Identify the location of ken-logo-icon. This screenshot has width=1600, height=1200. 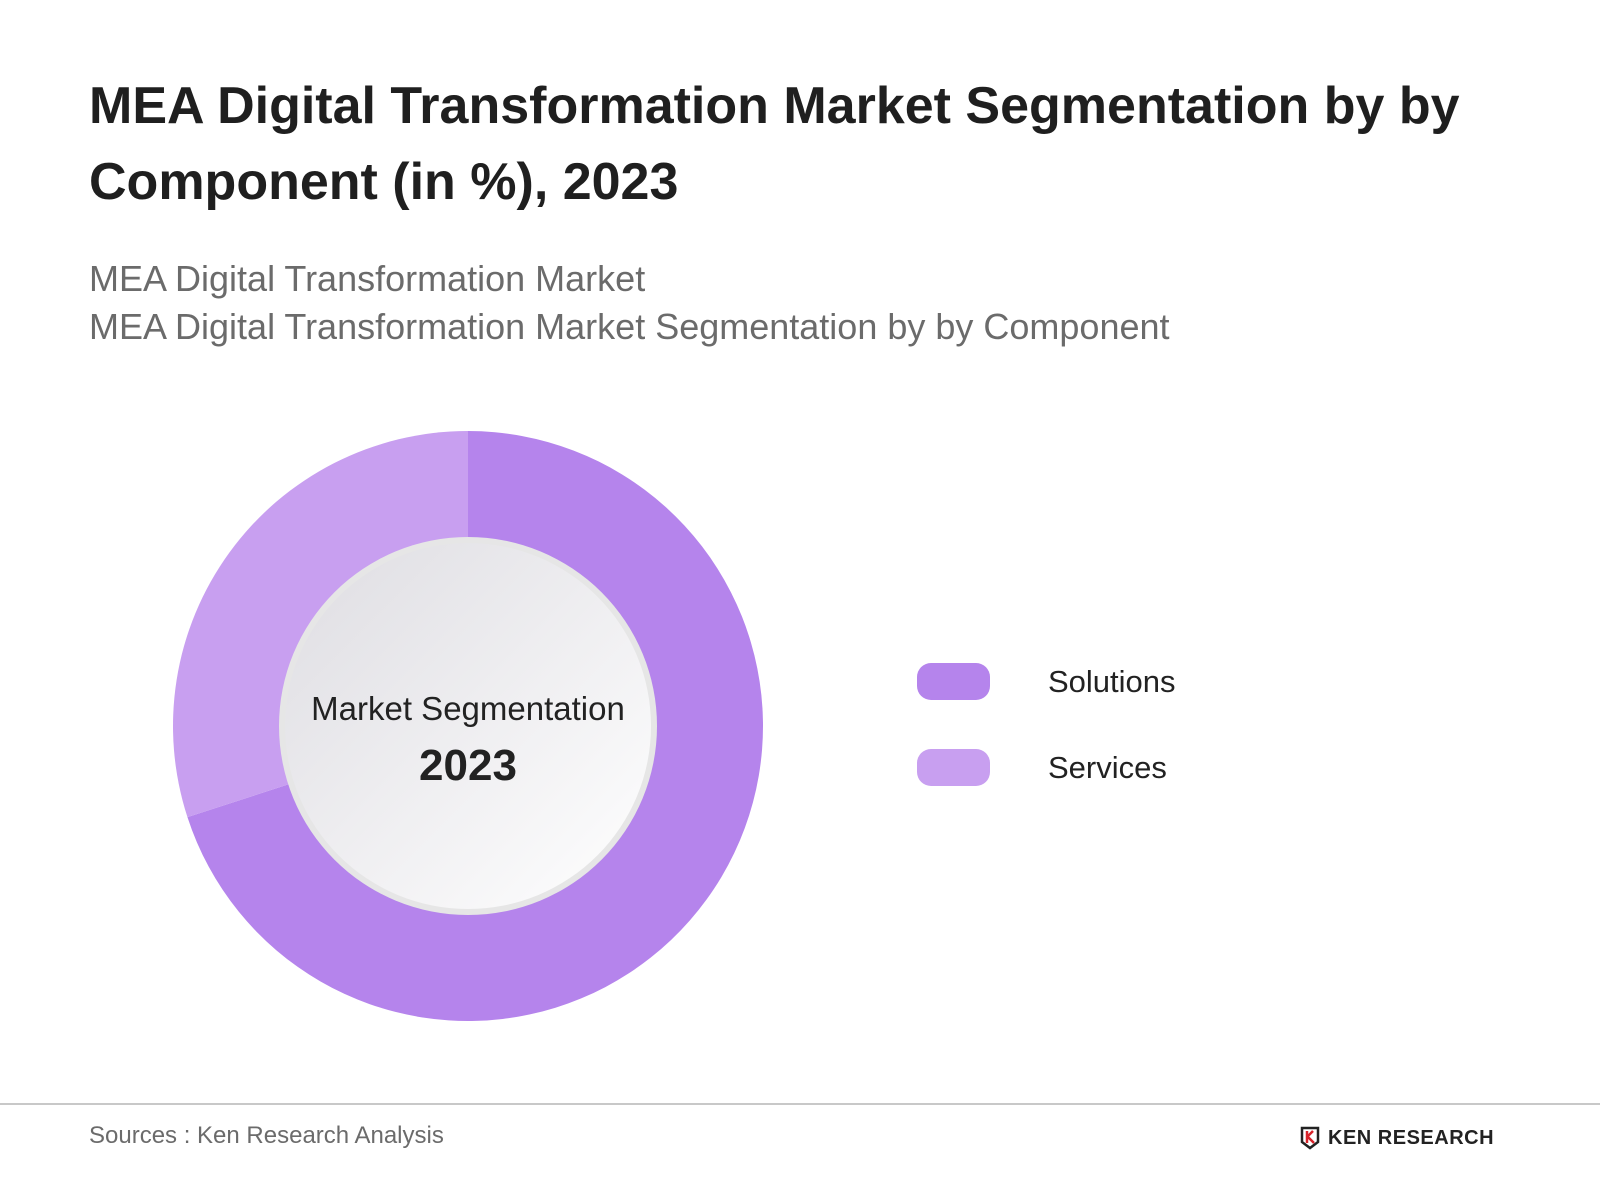
(1310, 1138).